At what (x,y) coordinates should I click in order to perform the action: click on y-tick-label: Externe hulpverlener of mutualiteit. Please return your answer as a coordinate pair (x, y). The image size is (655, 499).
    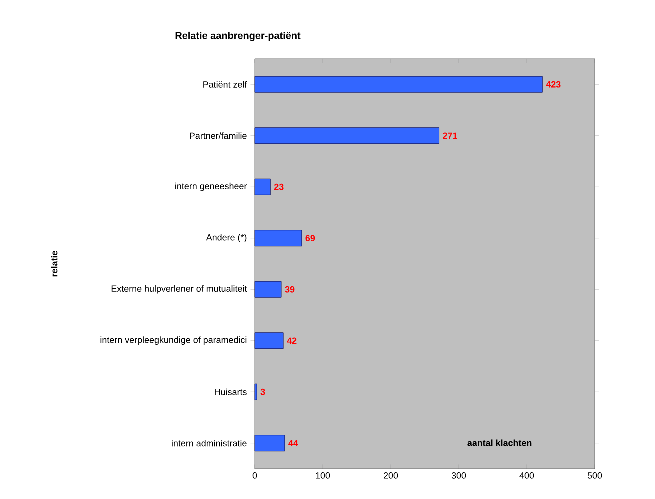
    Looking at the image, I should click on (180, 289).